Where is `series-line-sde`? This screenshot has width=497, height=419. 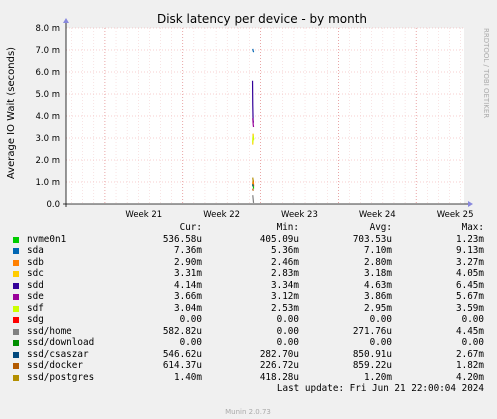
series-line-sde is located at coordinates (253, 123).